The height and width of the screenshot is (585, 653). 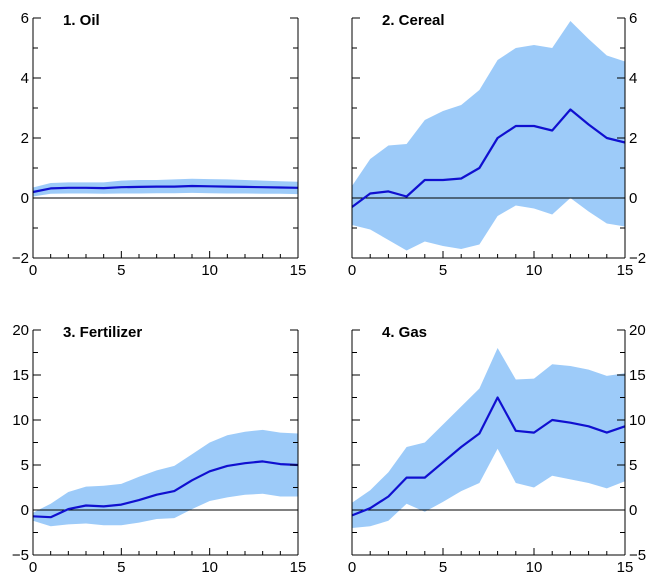 What do you see at coordinates (102, 332) in the screenshot?
I see `panel-title: 3. Fertilizer` at bounding box center [102, 332].